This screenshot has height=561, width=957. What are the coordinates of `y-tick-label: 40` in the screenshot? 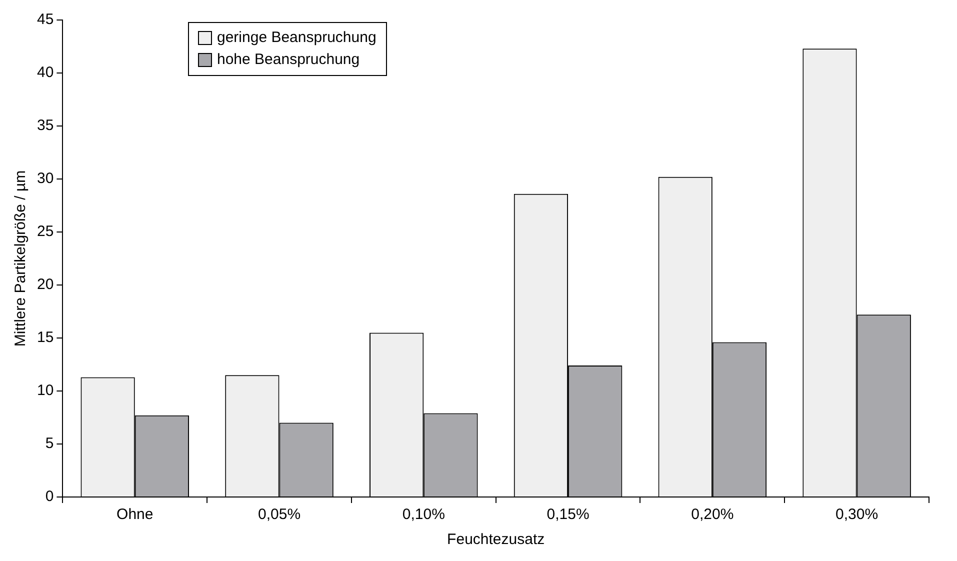 It's located at (45, 73).